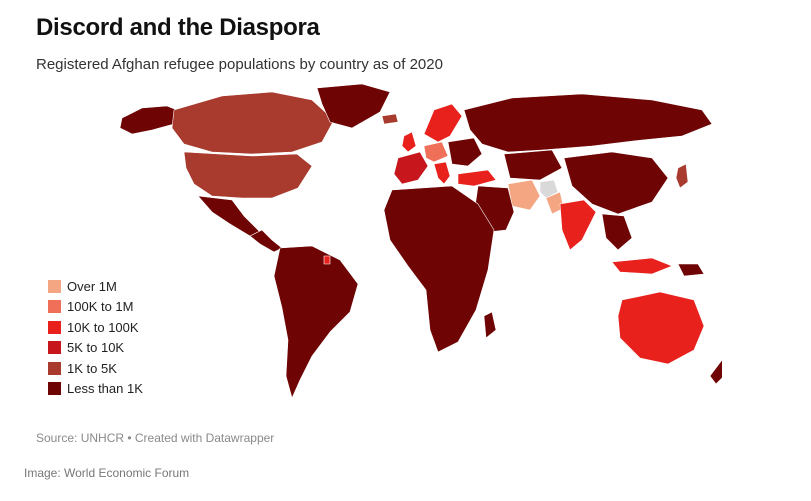 The height and width of the screenshot is (501, 811). What do you see at coordinates (92, 368) in the screenshot?
I see `legend-label: 1K to 5K` at bounding box center [92, 368].